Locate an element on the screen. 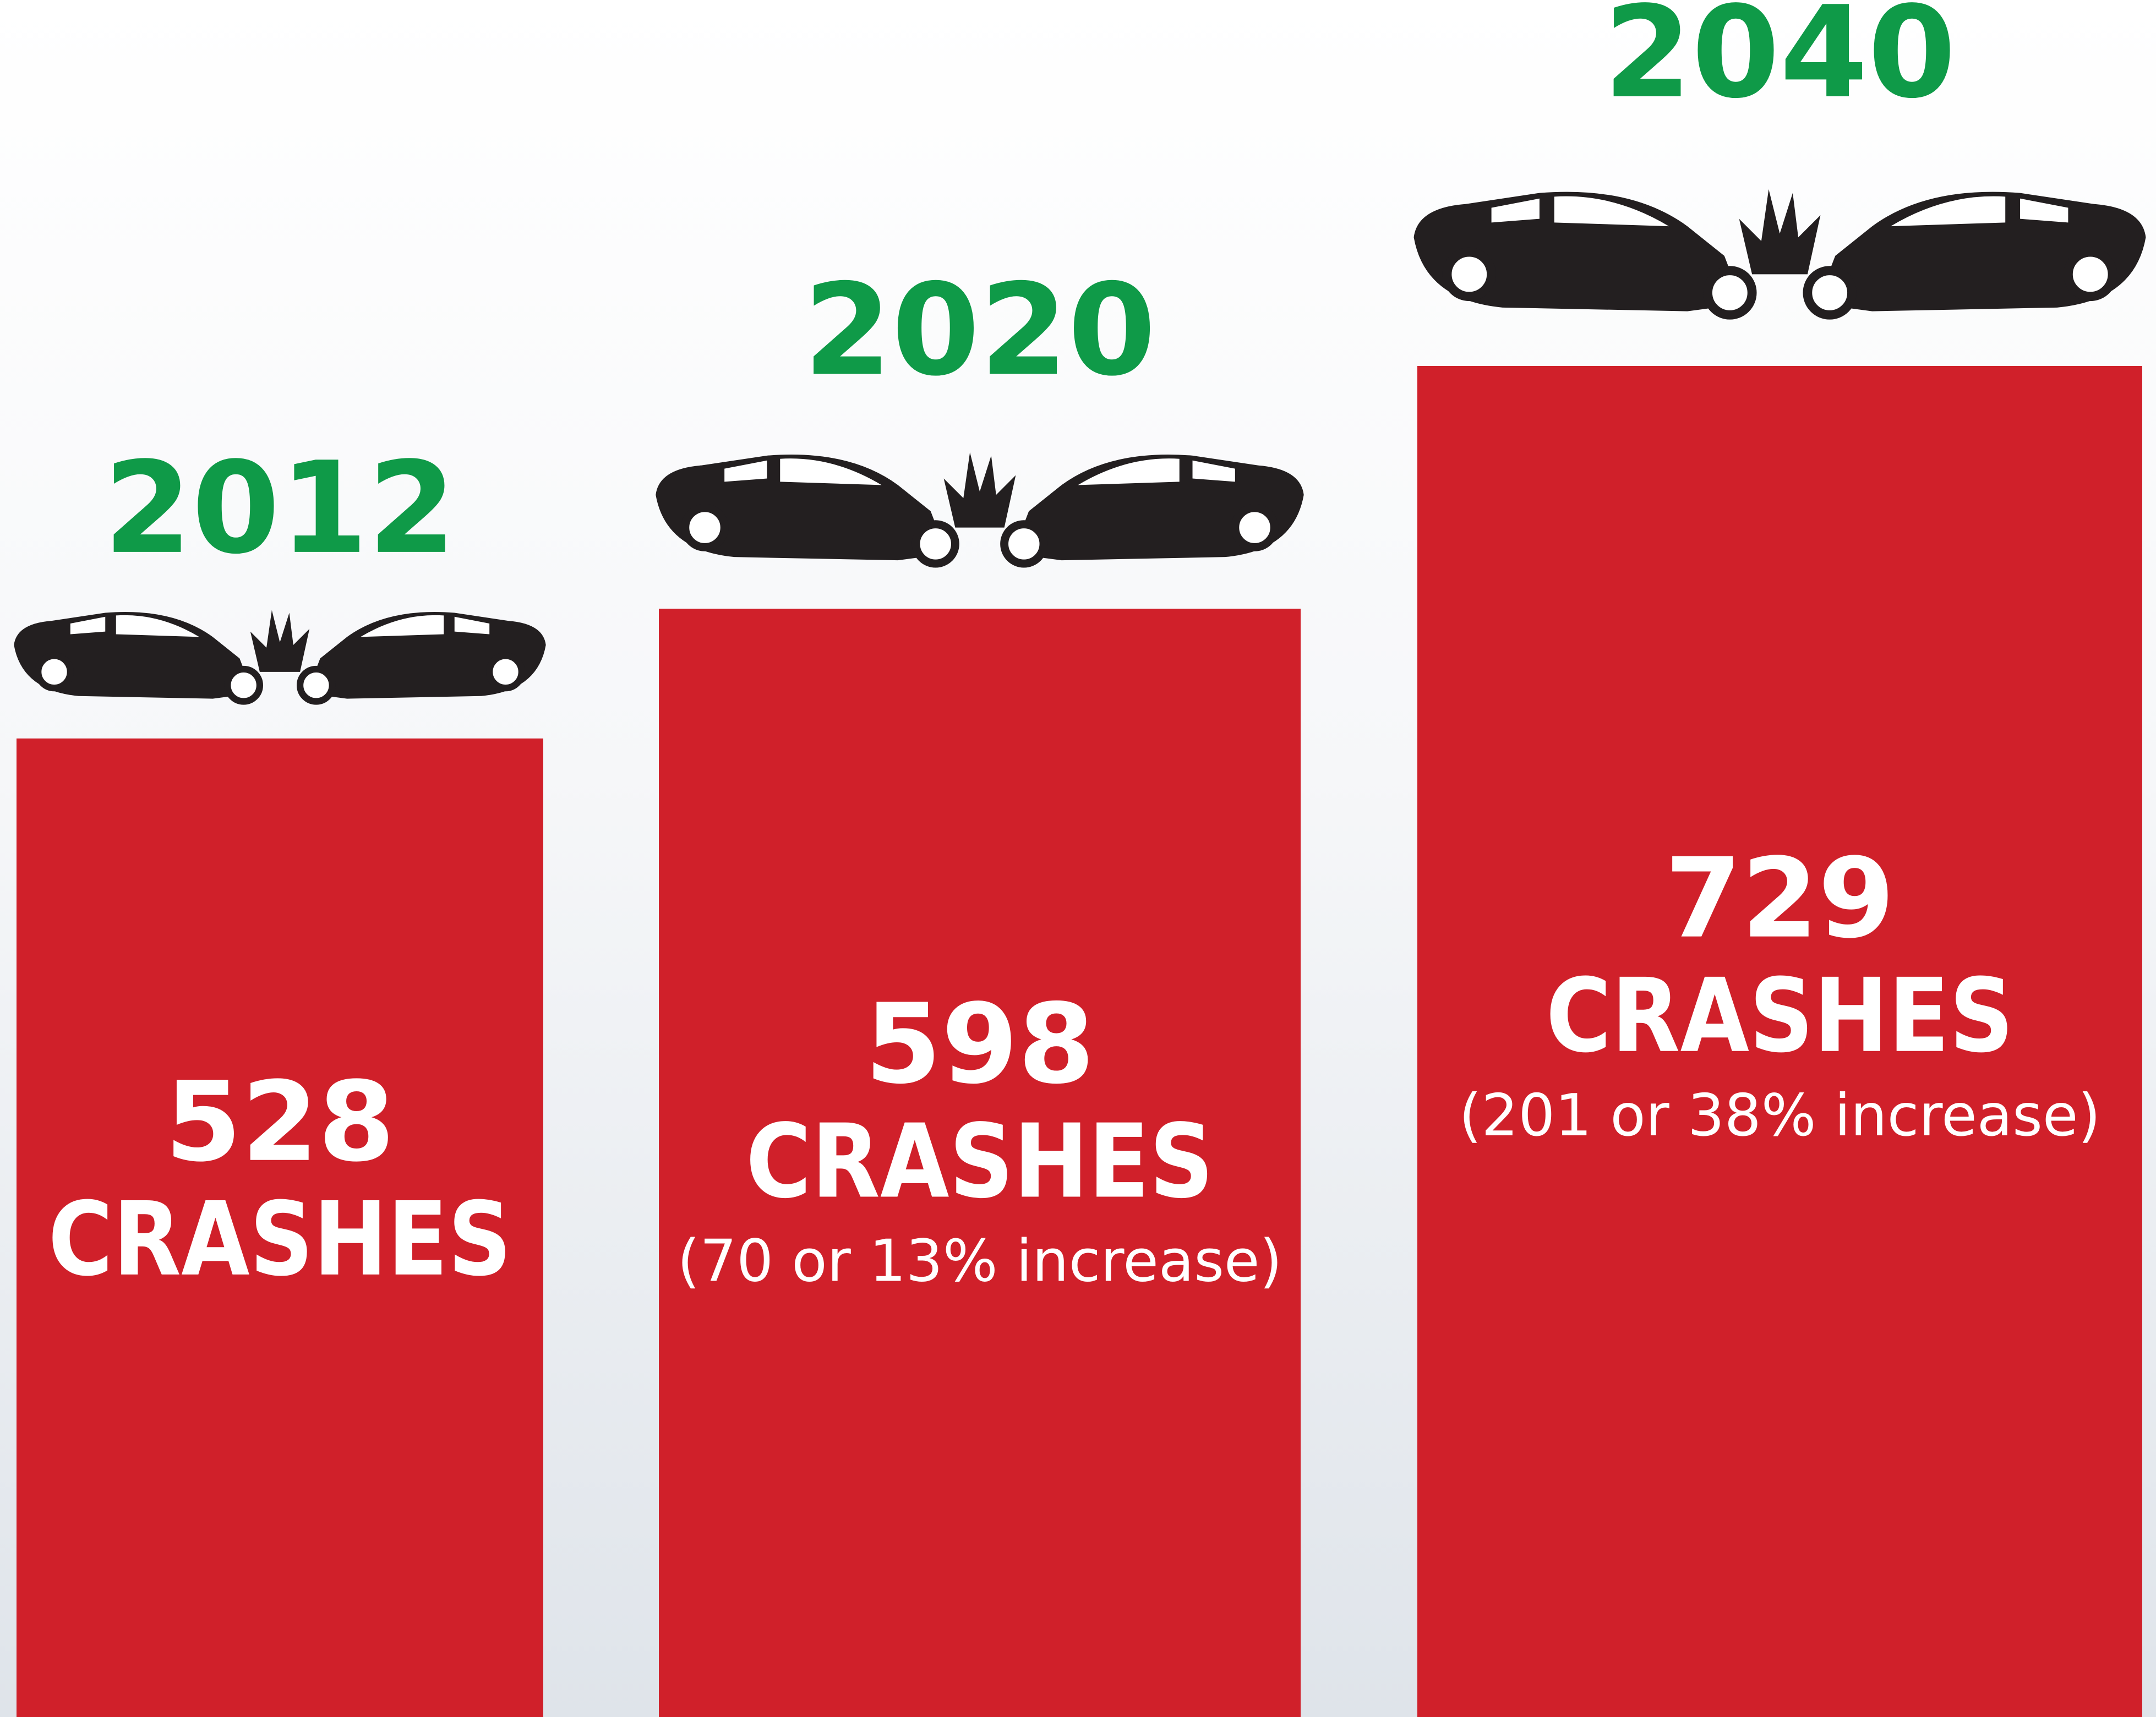  bar is located at coordinates (280, 1227).